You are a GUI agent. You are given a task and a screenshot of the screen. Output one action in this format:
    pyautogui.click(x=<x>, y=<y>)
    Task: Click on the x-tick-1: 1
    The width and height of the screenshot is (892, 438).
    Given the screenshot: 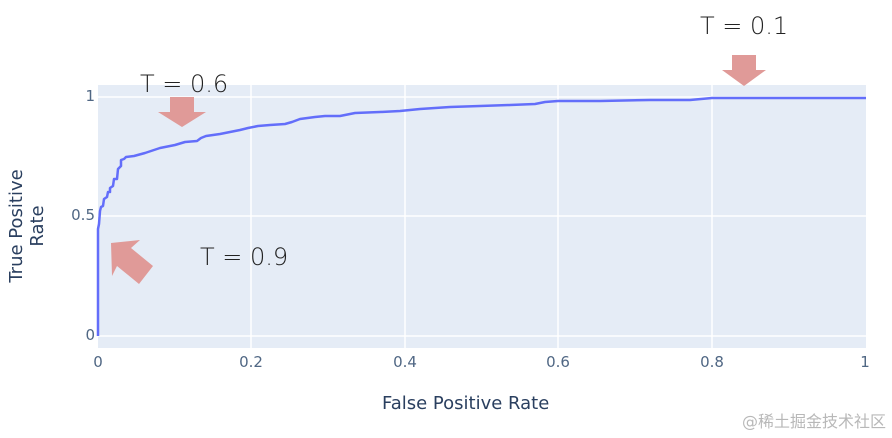 What is the action you would take?
    pyautogui.click(x=865, y=362)
    